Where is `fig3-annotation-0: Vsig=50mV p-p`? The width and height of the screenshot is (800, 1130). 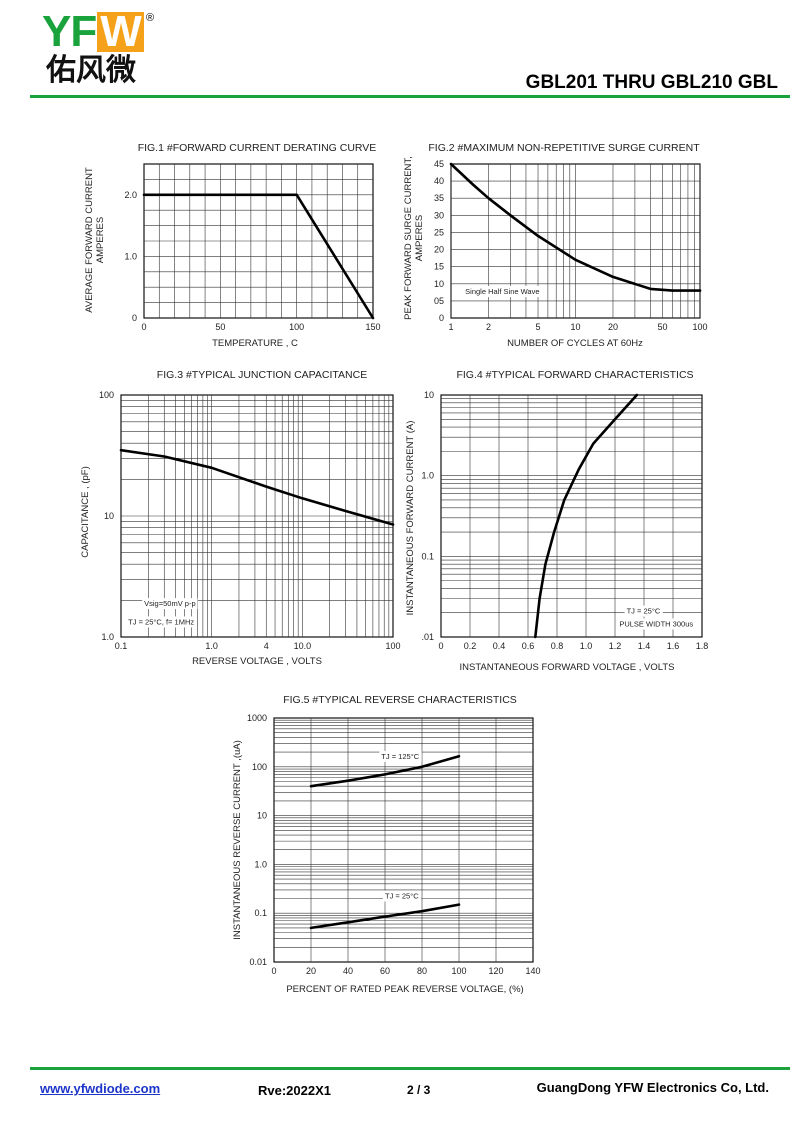
fig3-annotation-0: Vsig=50mV p-p is located at coordinates (170, 603).